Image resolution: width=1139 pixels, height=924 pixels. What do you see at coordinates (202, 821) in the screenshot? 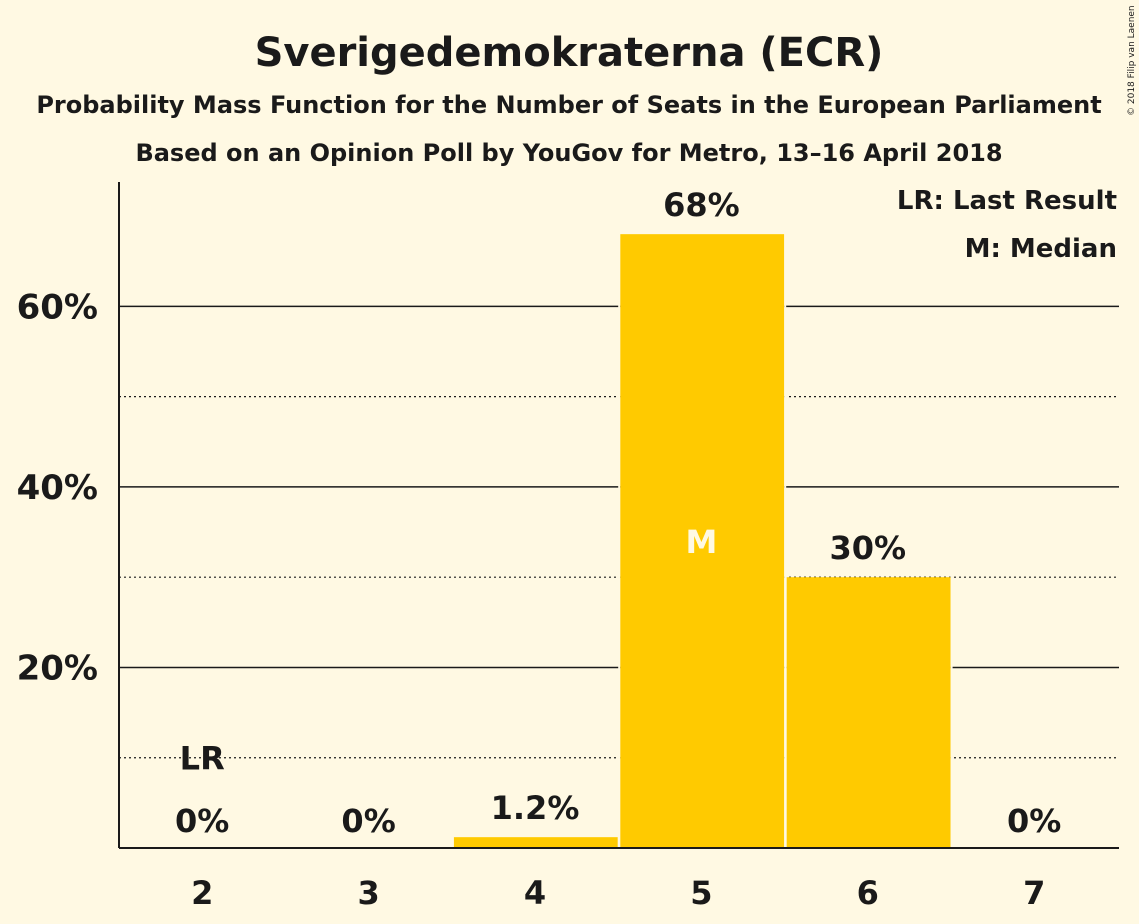
I see `data-label-2: 0%` at bounding box center [202, 821].